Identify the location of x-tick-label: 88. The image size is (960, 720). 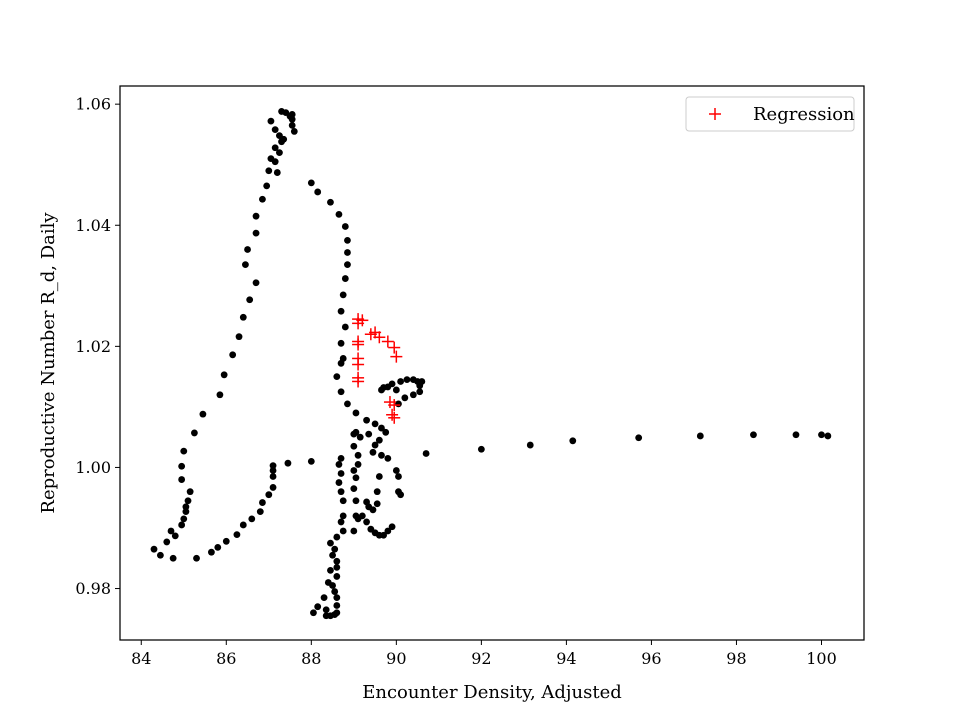
(311, 658).